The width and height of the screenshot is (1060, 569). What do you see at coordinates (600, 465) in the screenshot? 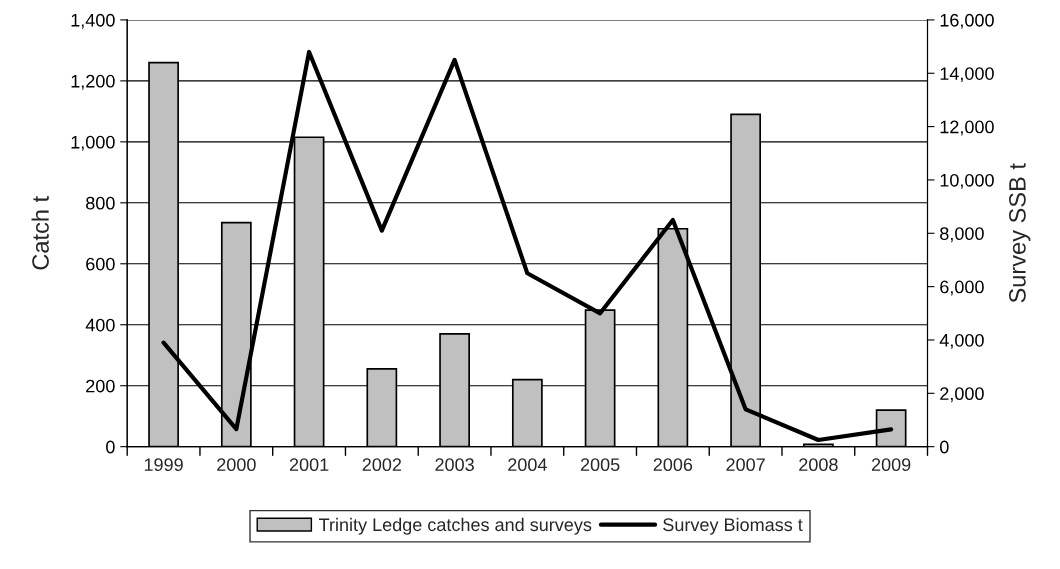
I see `x-tick-label: 2005` at bounding box center [600, 465].